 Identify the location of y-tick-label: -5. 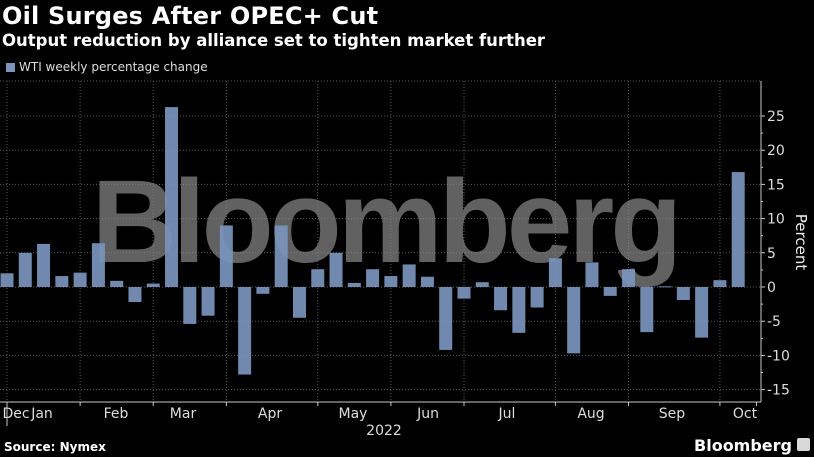
(774, 322).